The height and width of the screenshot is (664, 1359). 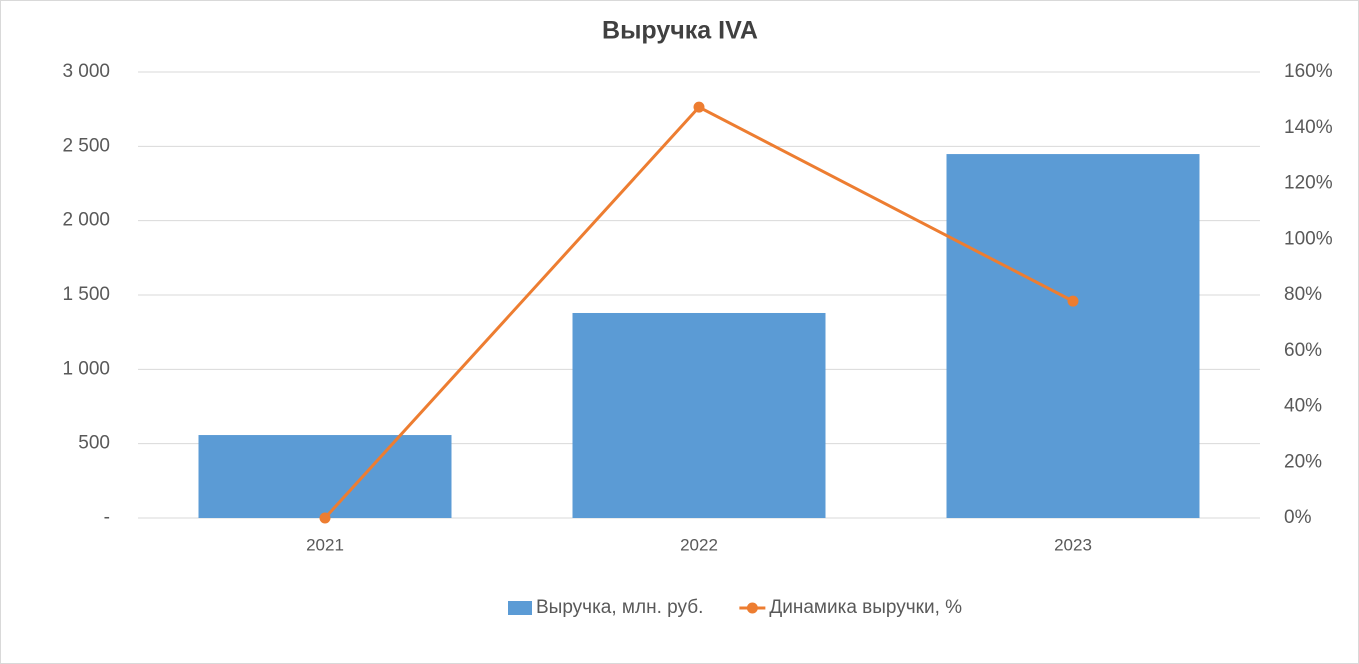 What do you see at coordinates (86, 145) in the screenshot?
I see `y-tick-label: 2 500` at bounding box center [86, 145].